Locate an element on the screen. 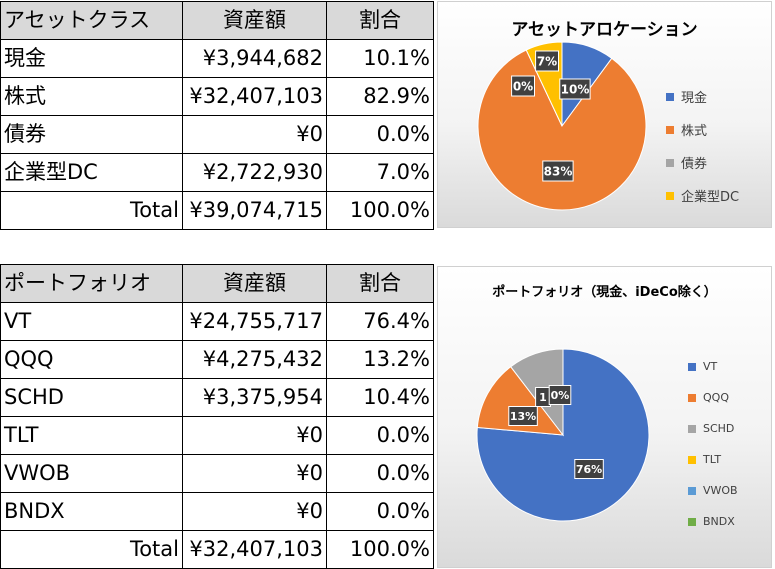 This screenshot has height=569, width=775. legend-label: QQQ is located at coordinates (716, 397).